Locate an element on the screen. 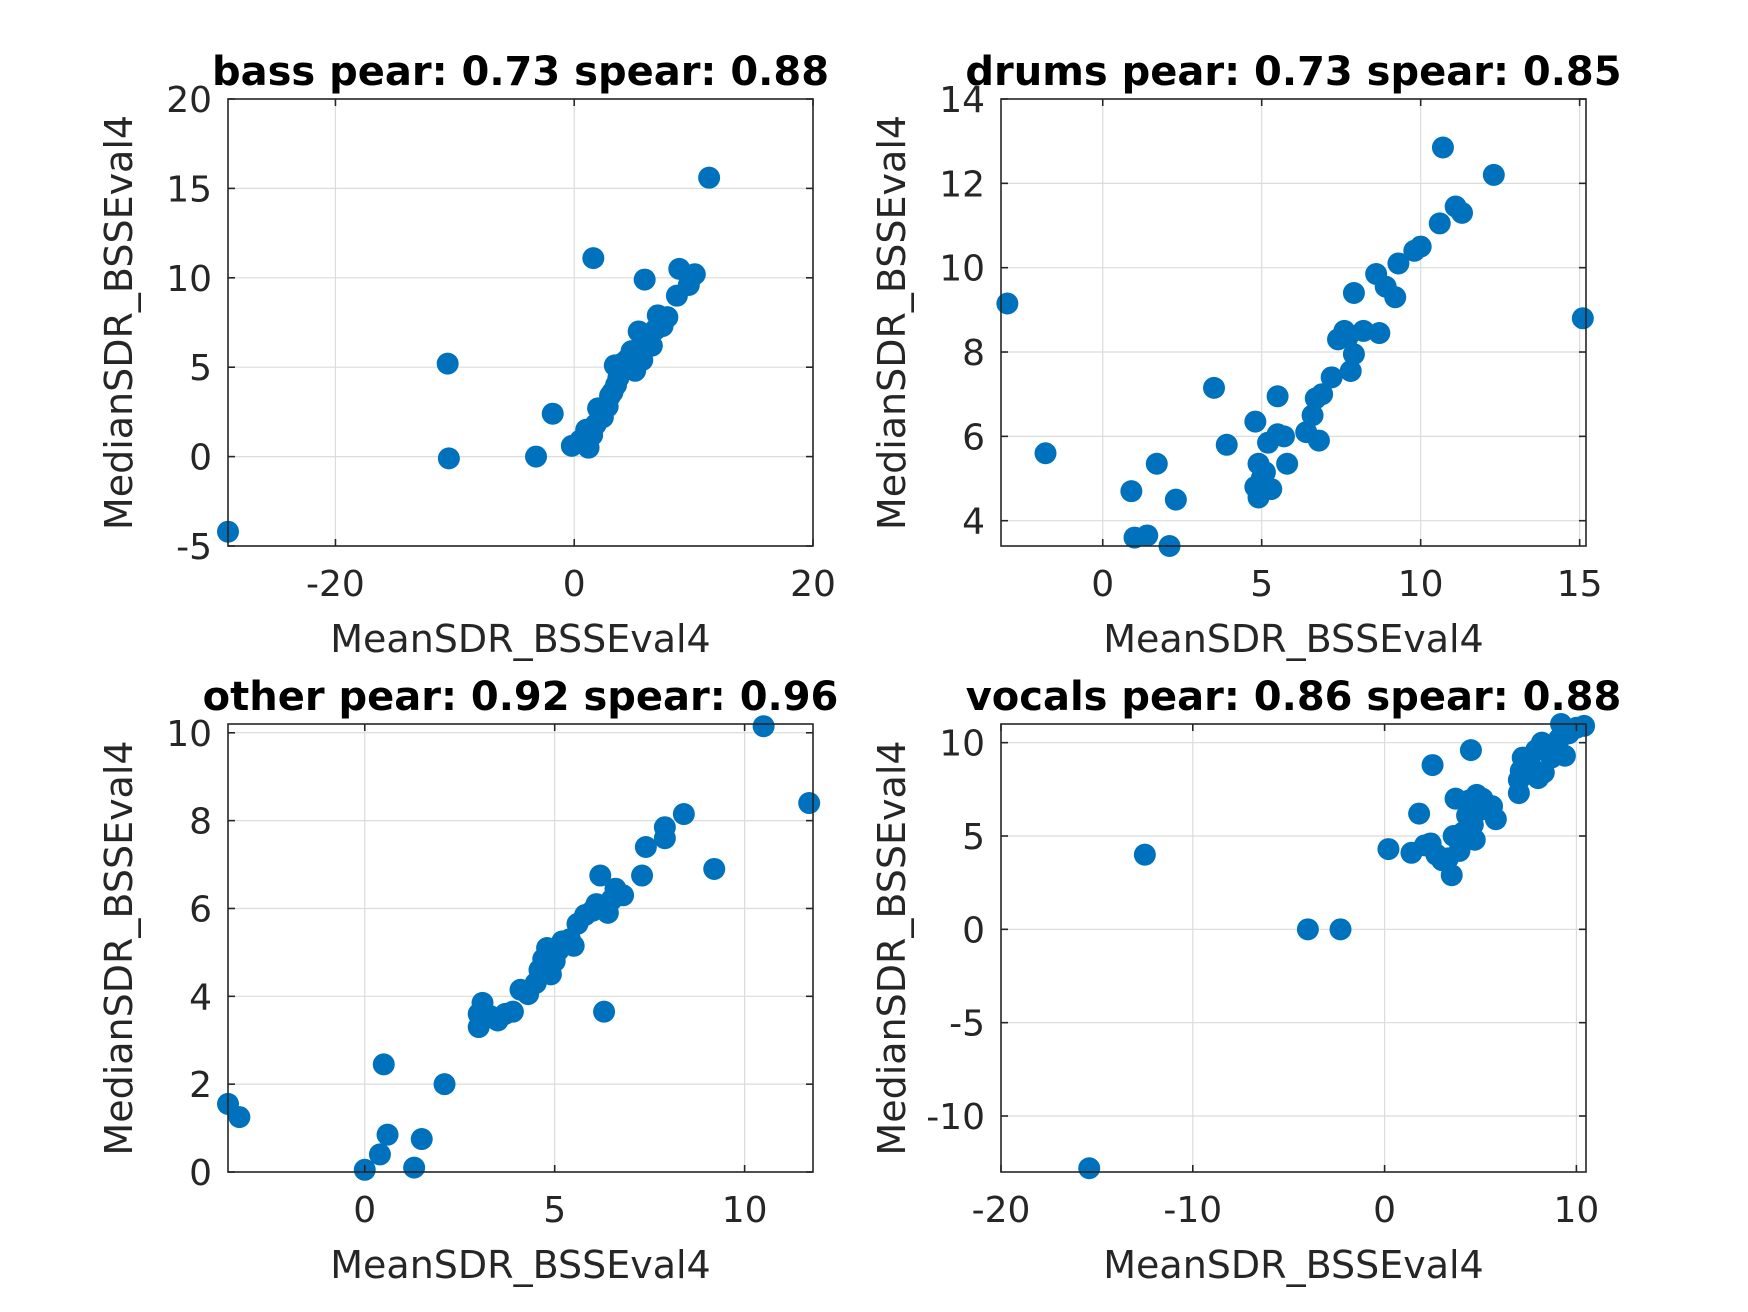 The height and width of the screenshot is (1312, 1748). y-tick-label: -10 is located at coordinates (955, 1117).